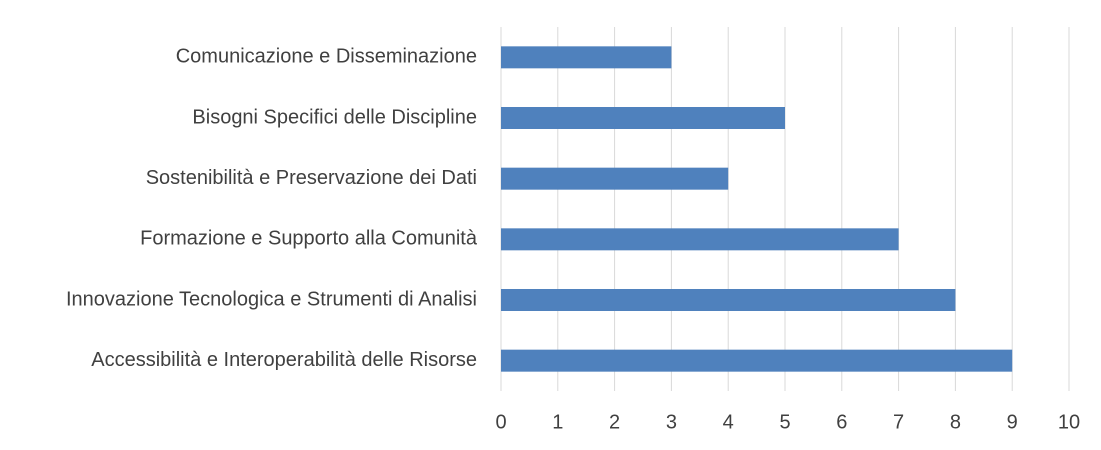 The image size is (1101, 450). What do you see at coordinates (898, 422) in the screenshot?
I see `x-tick-label: 7` at bounding box center [898, 422].